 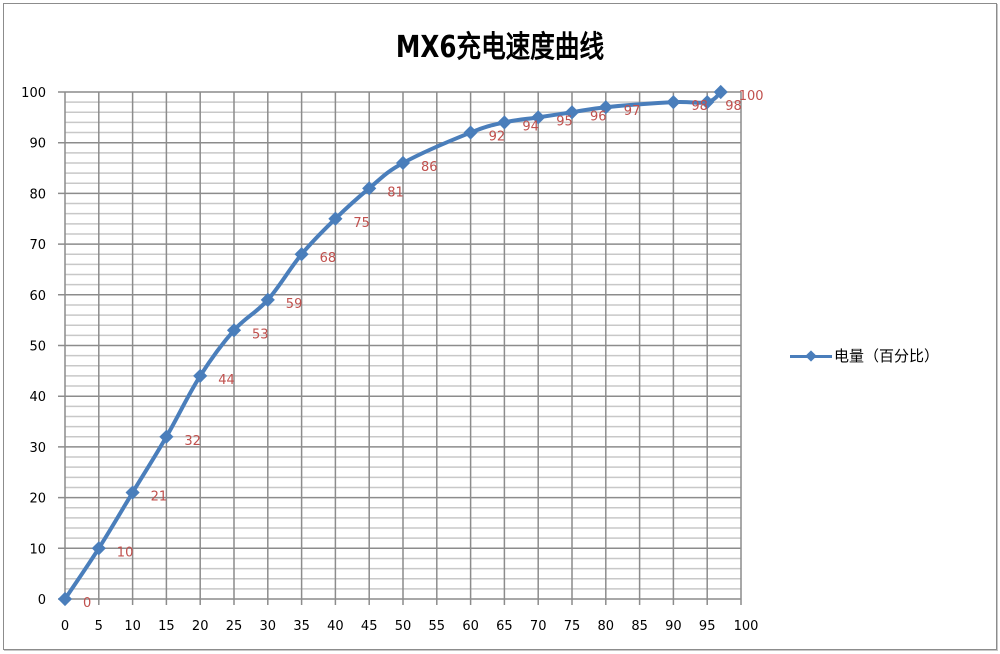 What do you see at coordinates (497, 137) in the screenshot?
I see `svg-text: 92` at bounding box center [497, 137].